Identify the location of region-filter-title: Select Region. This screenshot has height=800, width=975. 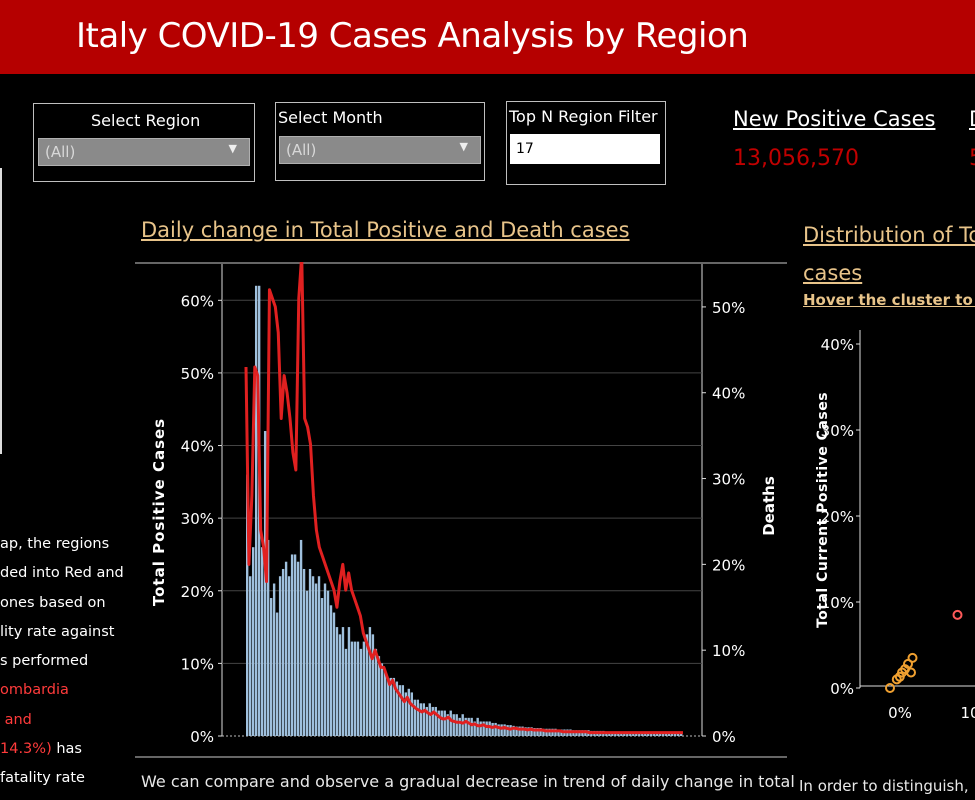
(146, 120).